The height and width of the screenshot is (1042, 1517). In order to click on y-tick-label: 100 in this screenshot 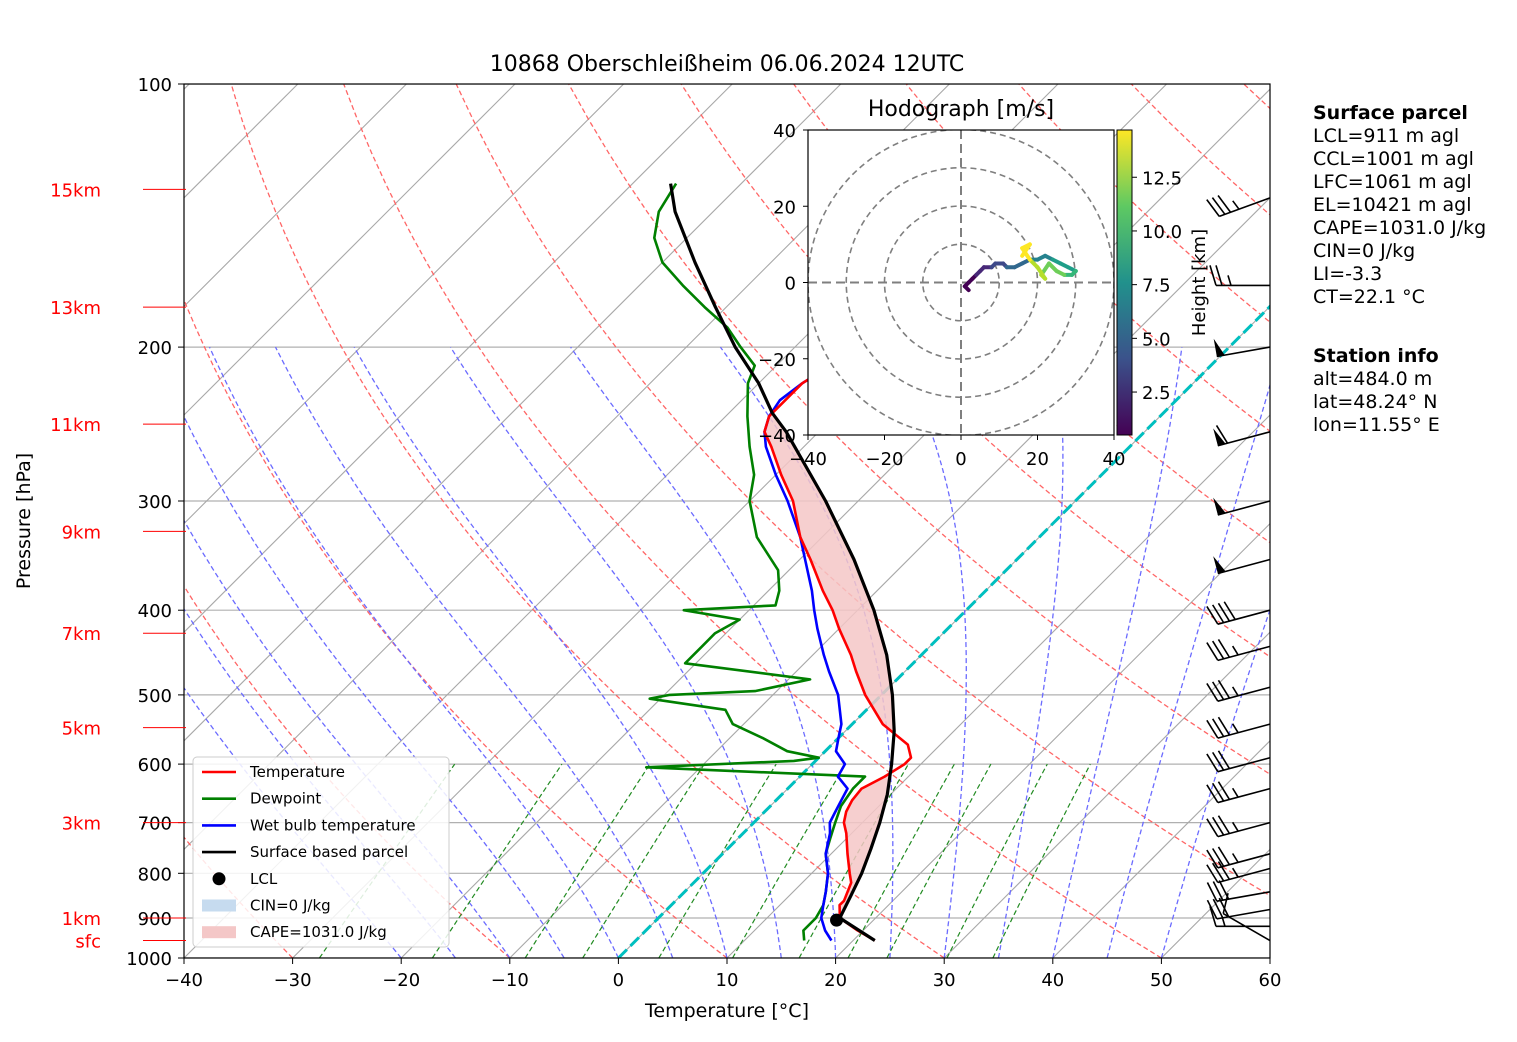, I will do `click(155, 85)`.